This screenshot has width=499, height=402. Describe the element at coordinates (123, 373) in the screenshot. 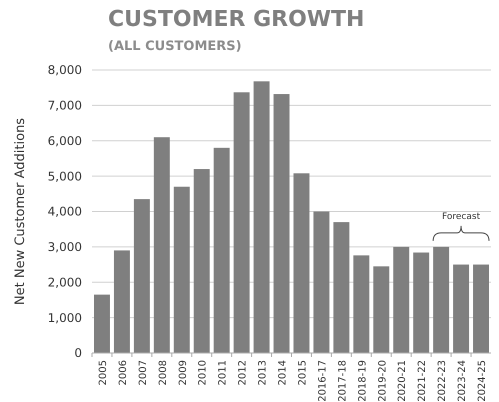

I see `x-tick-label: 2006` at that location.